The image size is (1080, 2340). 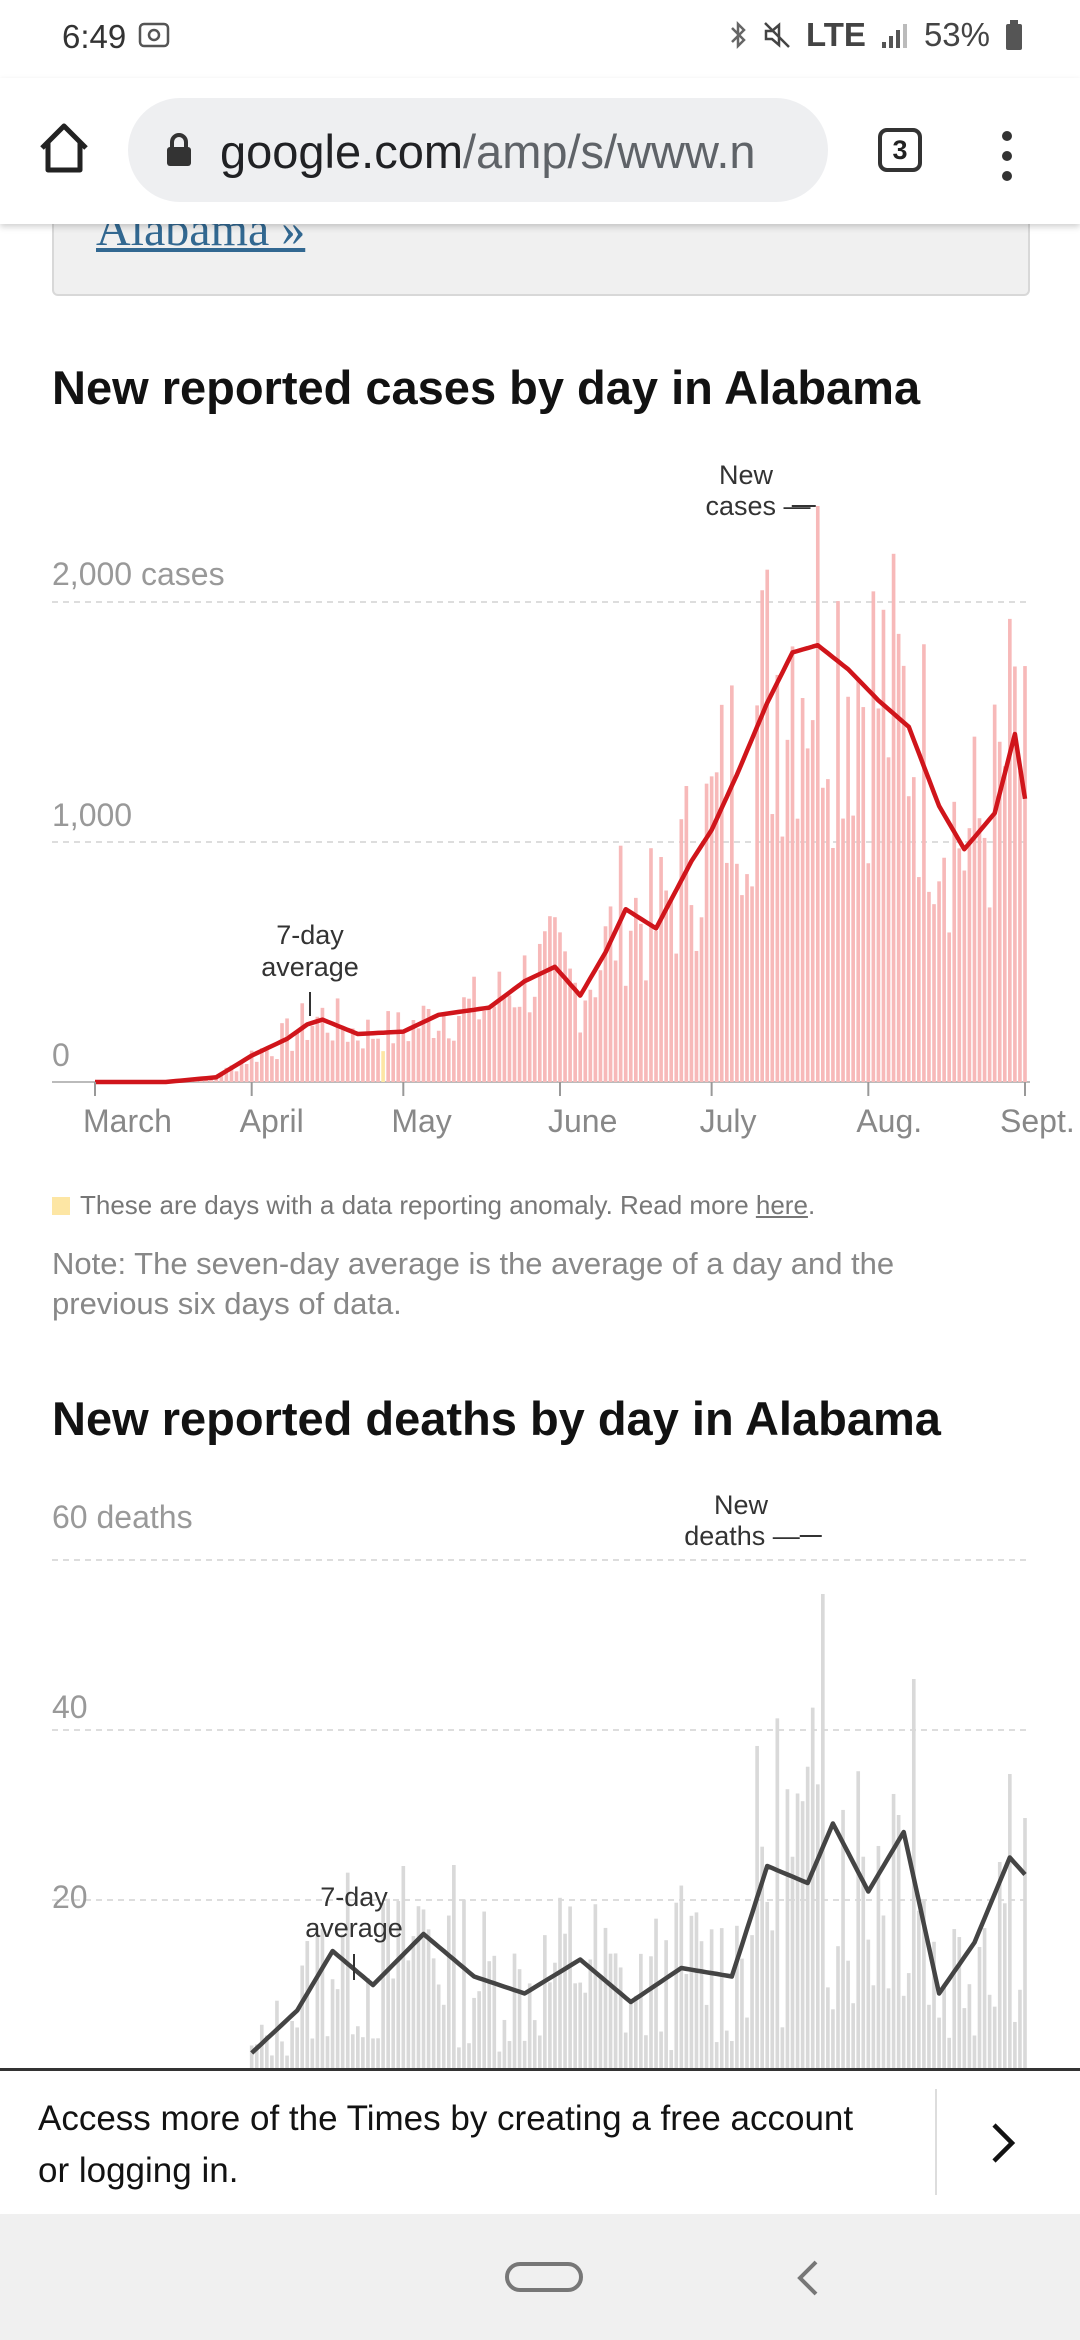 What do you see at coordinates (889, 1121) in the screenshot?
I see `x-tick-label: Aug.` at bounding box center [889, 1121].